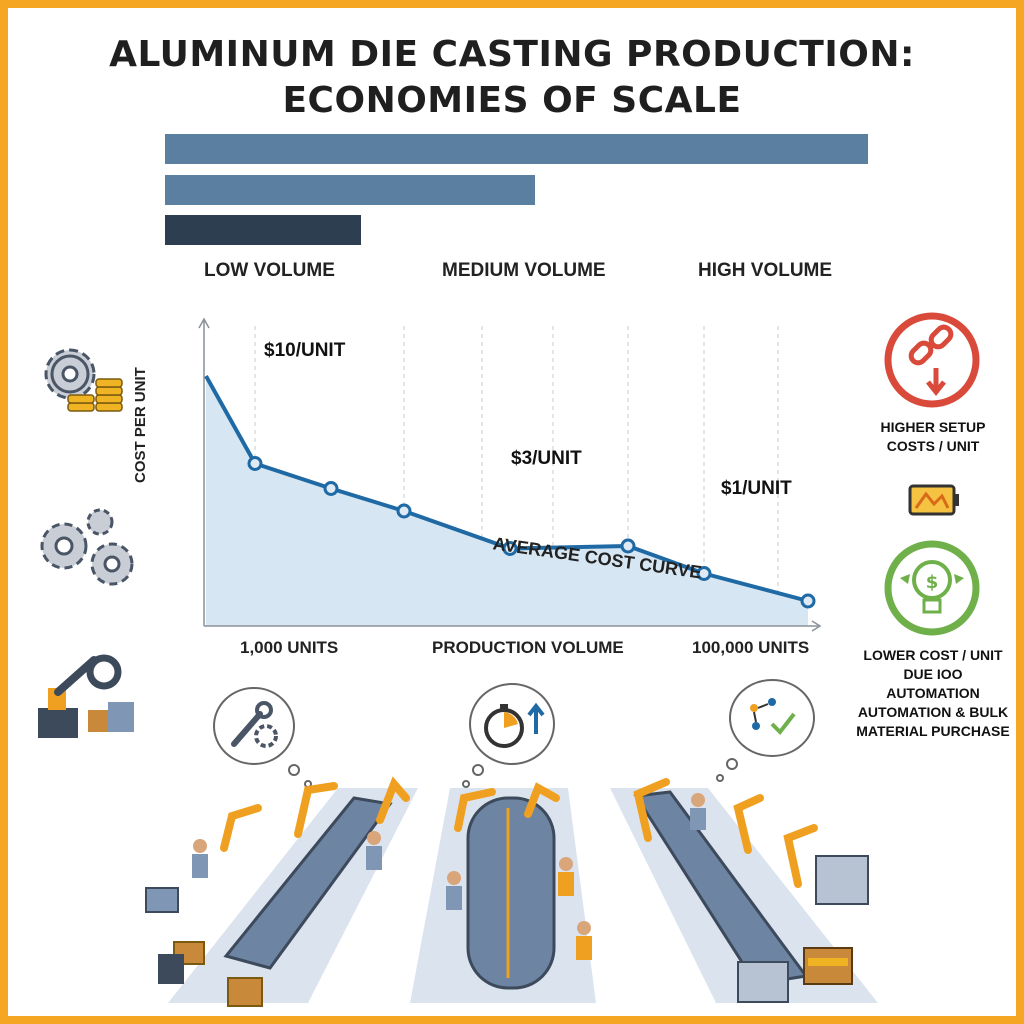 Image resolution: width=1024 pixels, height=1024 pixels. I want to click on battery-icon, so click(933, 500).